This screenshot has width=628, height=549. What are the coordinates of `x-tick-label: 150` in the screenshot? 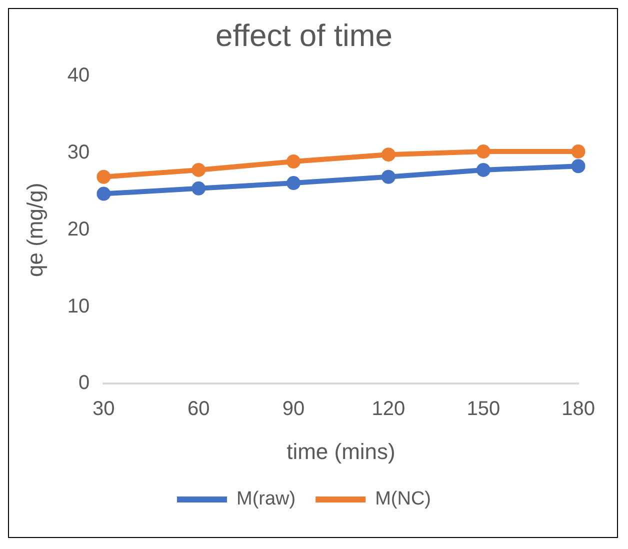 It's located at (483, 409).